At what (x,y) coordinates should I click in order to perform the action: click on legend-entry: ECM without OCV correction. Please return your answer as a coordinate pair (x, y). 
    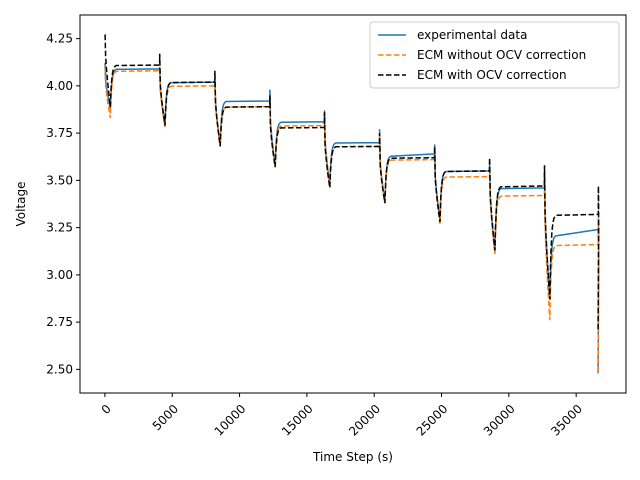
    Looking at the image, I should click on (501, 55).